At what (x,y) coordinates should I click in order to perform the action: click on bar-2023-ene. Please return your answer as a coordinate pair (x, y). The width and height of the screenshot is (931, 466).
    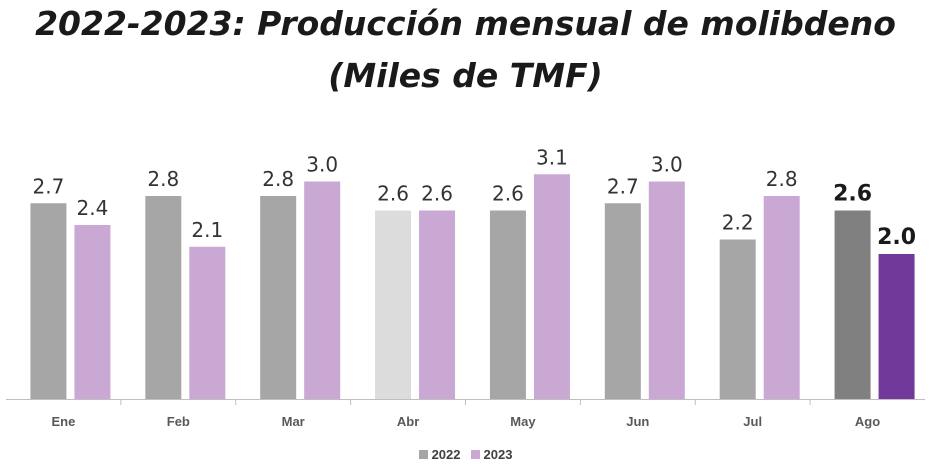
    Looking at the image, I should click on (92, 312).